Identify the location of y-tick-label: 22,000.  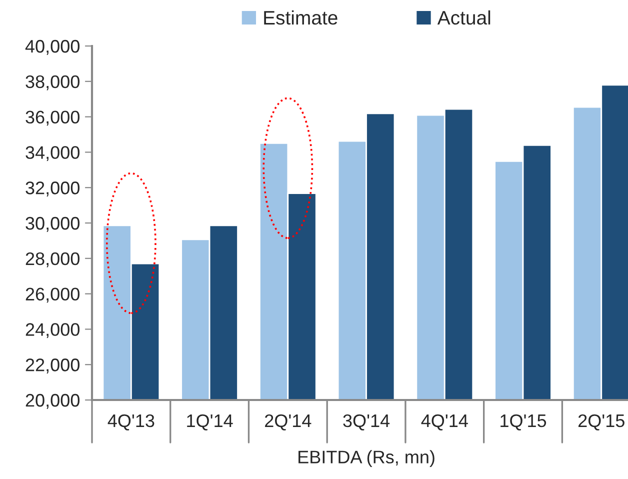
(53, 366).